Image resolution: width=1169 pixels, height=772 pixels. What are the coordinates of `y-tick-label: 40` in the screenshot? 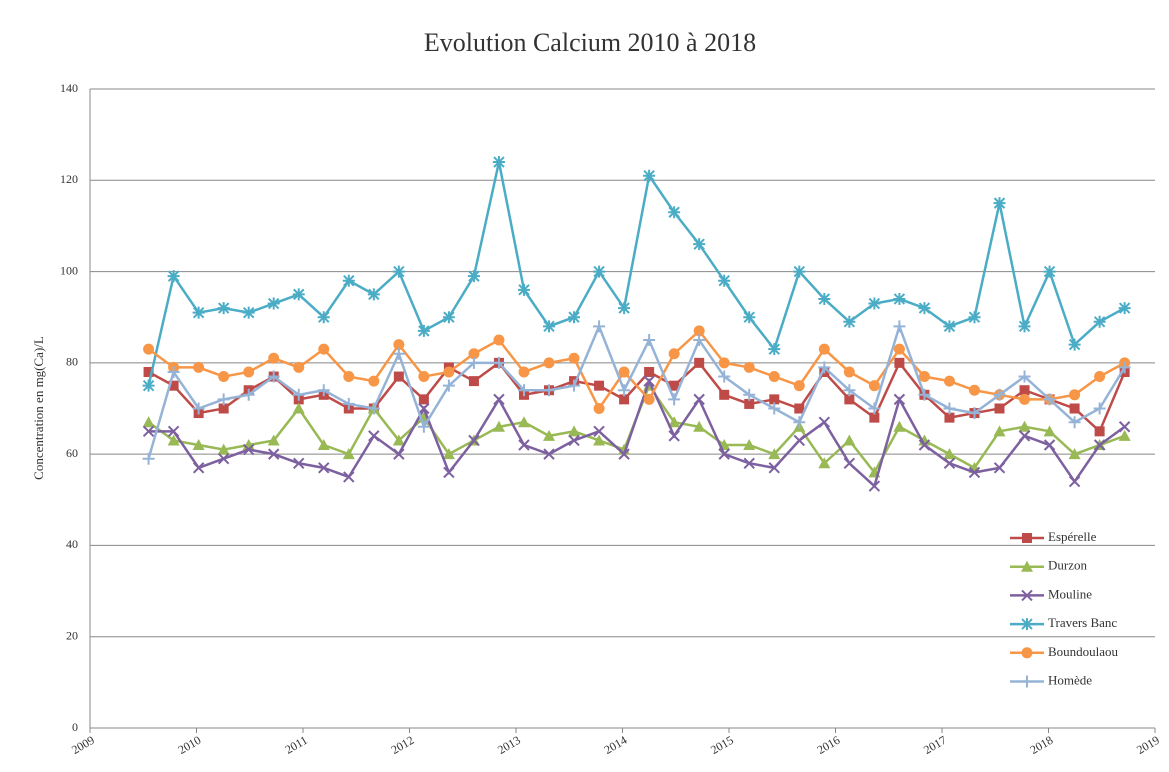 It's located at (72, 544).